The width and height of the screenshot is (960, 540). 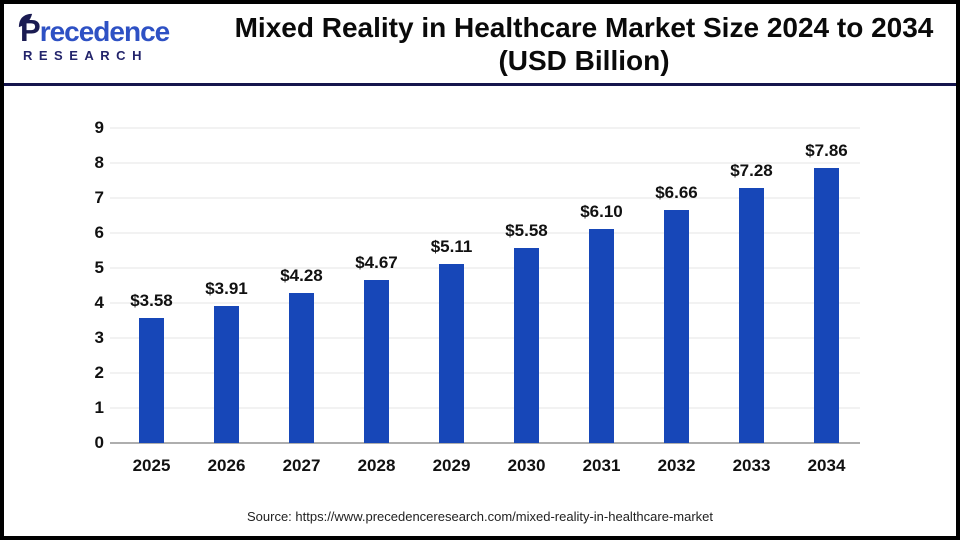 I want to click on x-tick-label: 2031, so click(x=601, y=465).